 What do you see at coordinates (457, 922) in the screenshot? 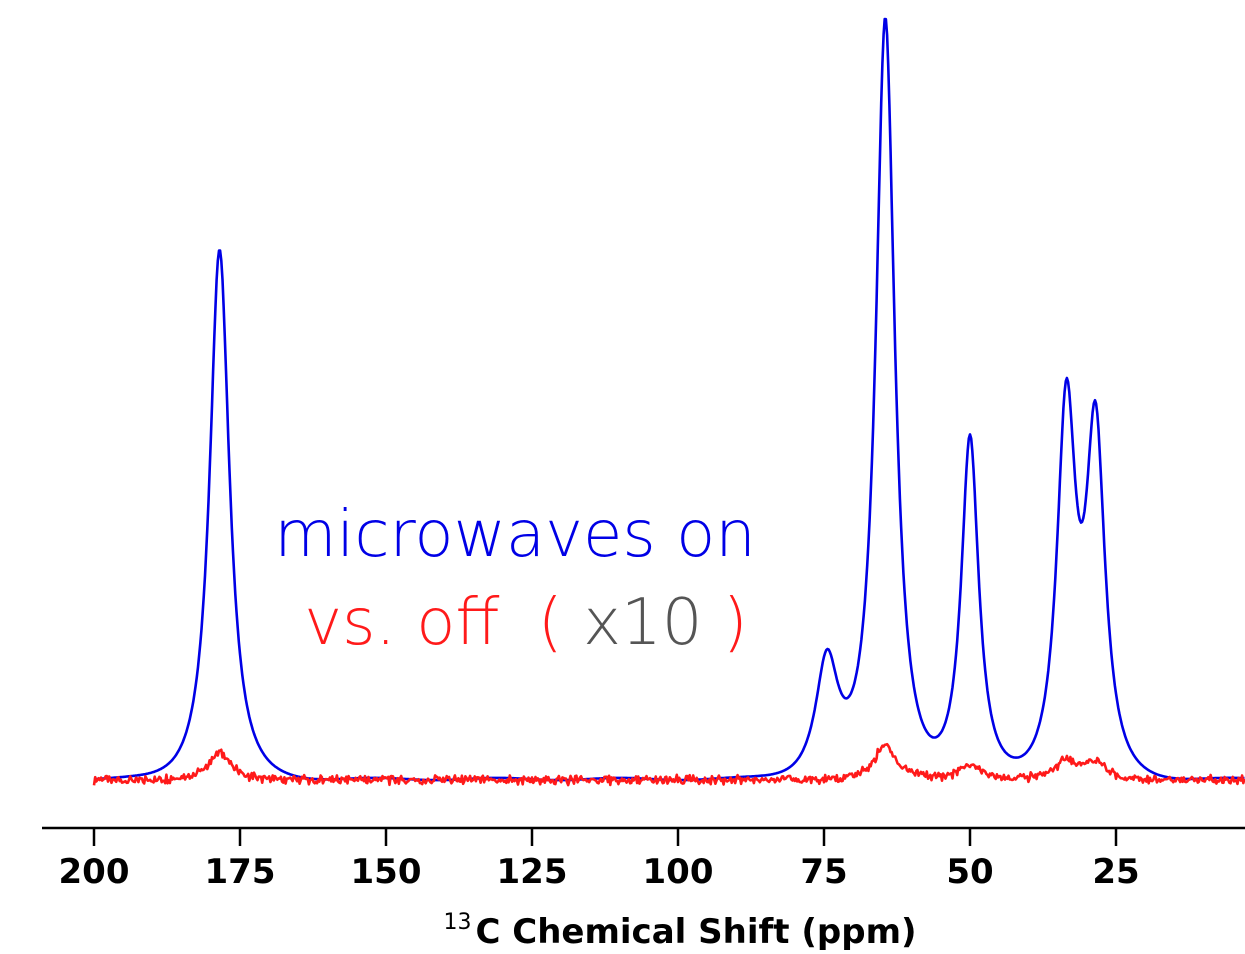
I see `x-axis-title-superscript: 13` at bounding box center [457, 922].